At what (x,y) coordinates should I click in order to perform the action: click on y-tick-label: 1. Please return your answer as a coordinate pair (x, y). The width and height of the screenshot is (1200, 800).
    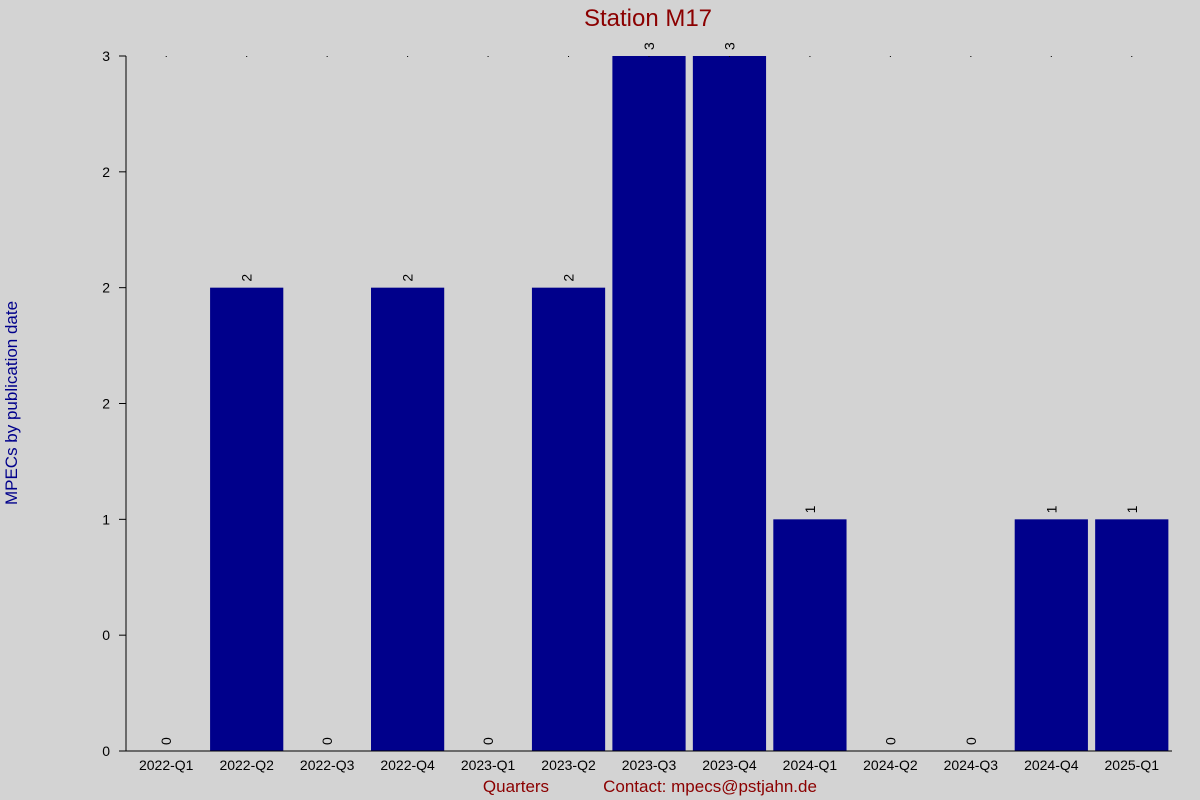
    Looking at the image, I should click on (106, 519).